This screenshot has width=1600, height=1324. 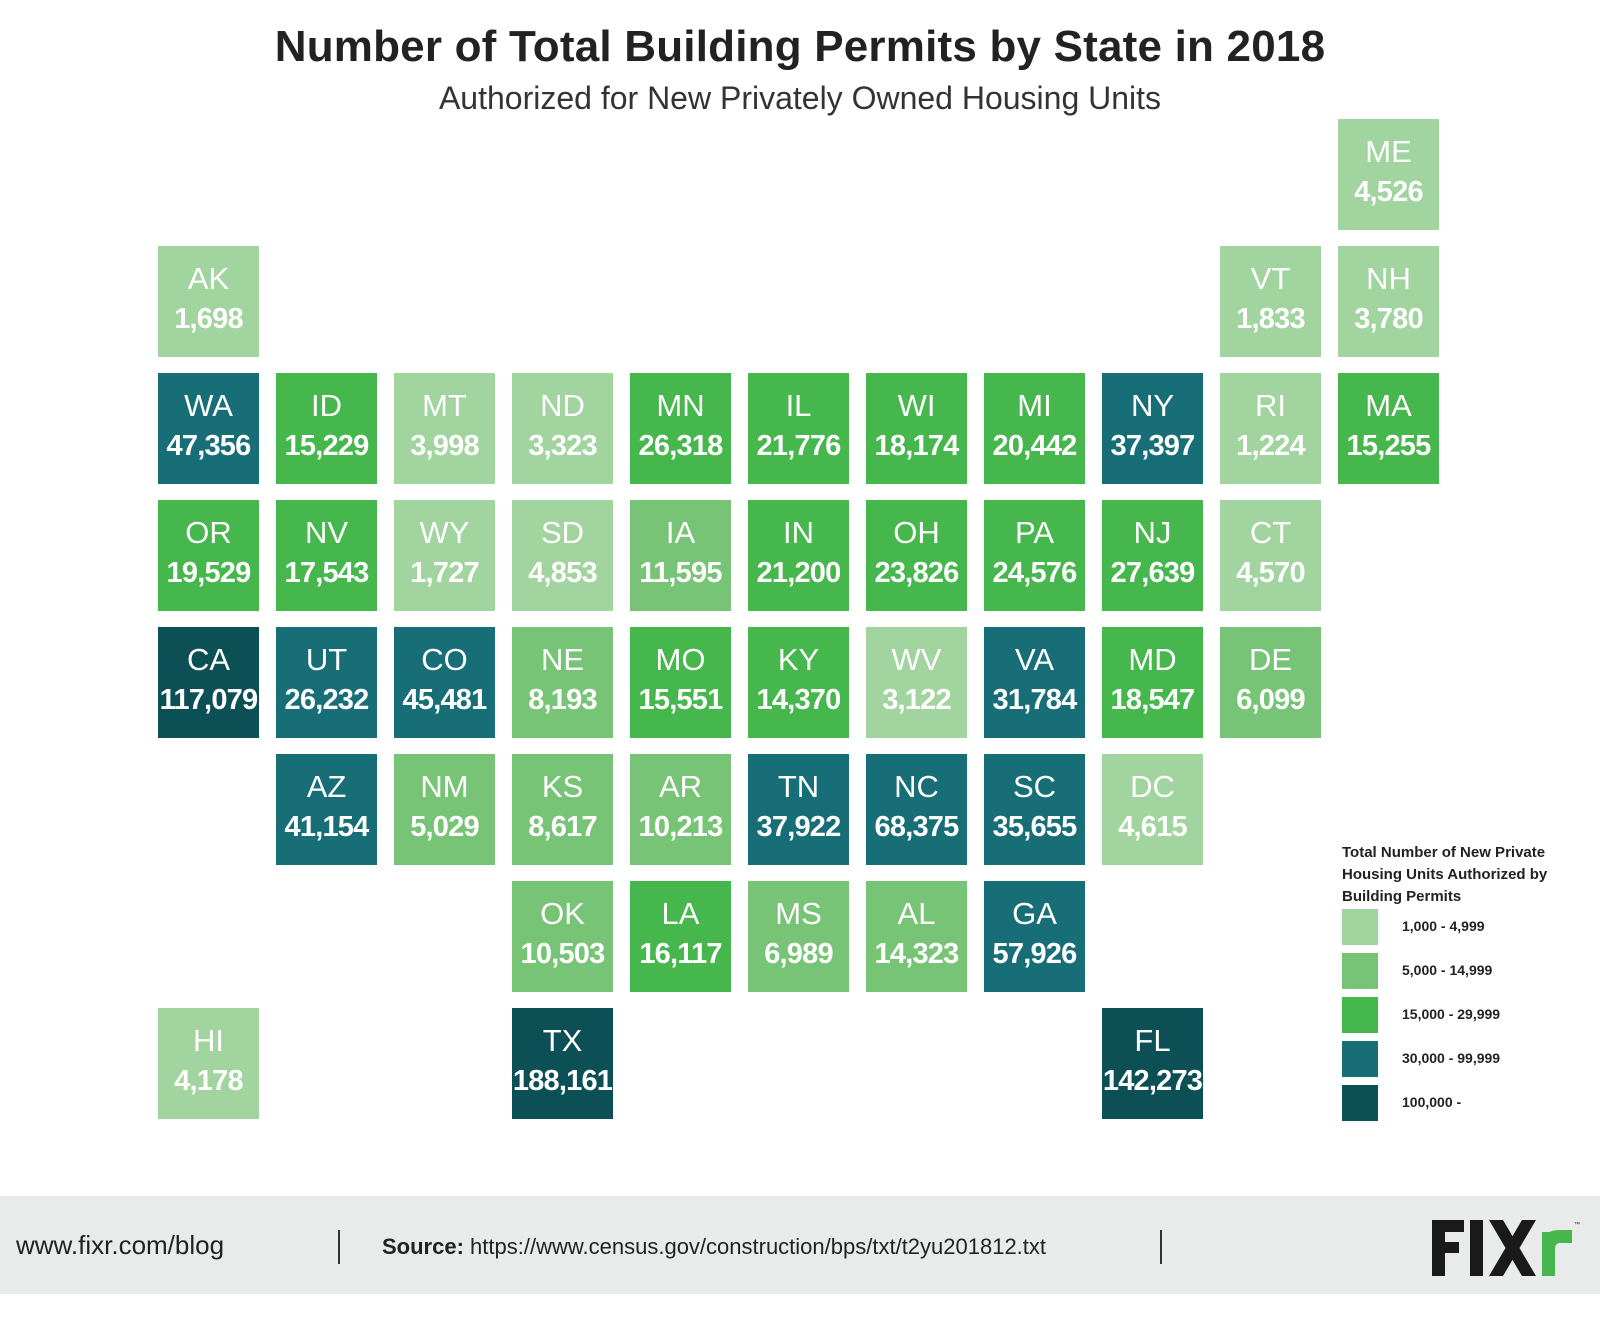 I want to click on legend-label: 15,000 - 29,999, so click(x=1451, y=1014).